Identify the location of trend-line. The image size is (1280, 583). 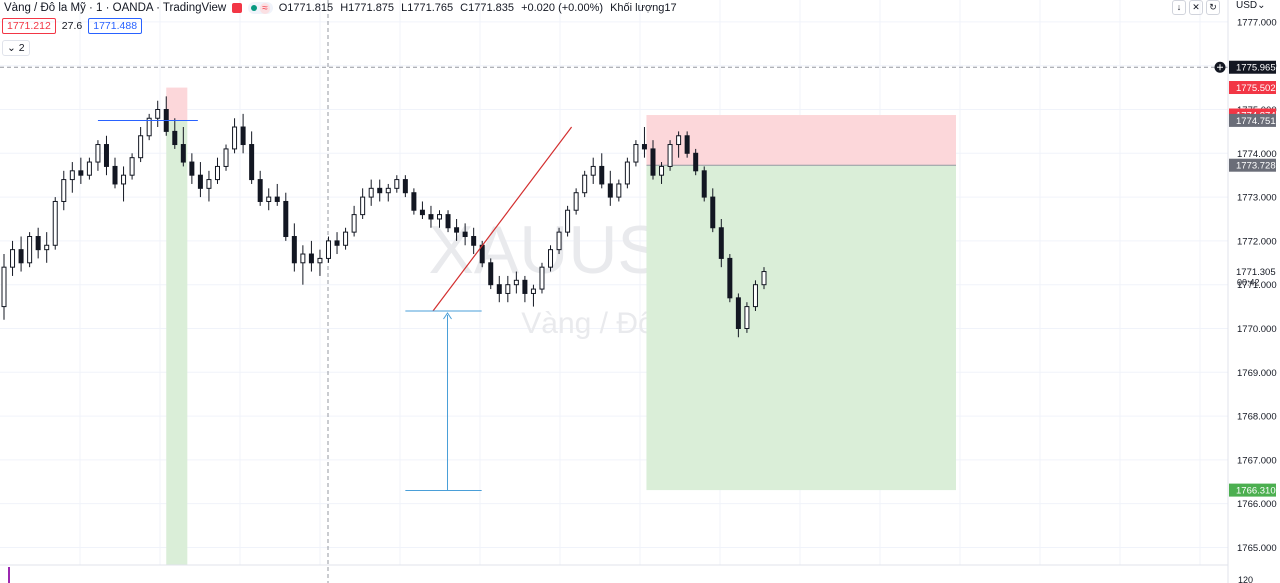
(502, 219).